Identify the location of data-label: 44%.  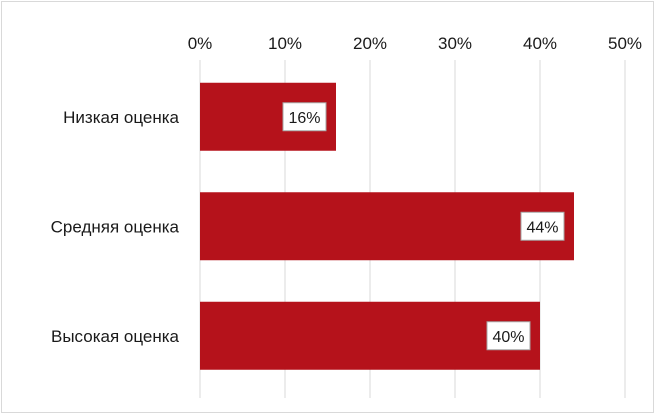
(542, 227).